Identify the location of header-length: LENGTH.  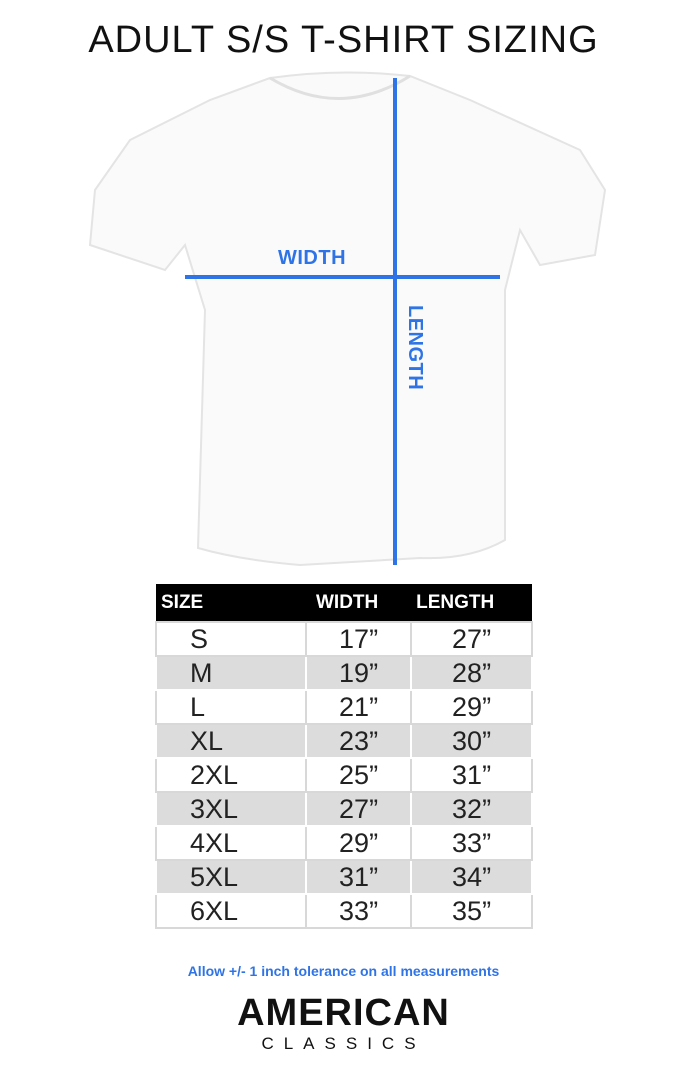
(471, 603).